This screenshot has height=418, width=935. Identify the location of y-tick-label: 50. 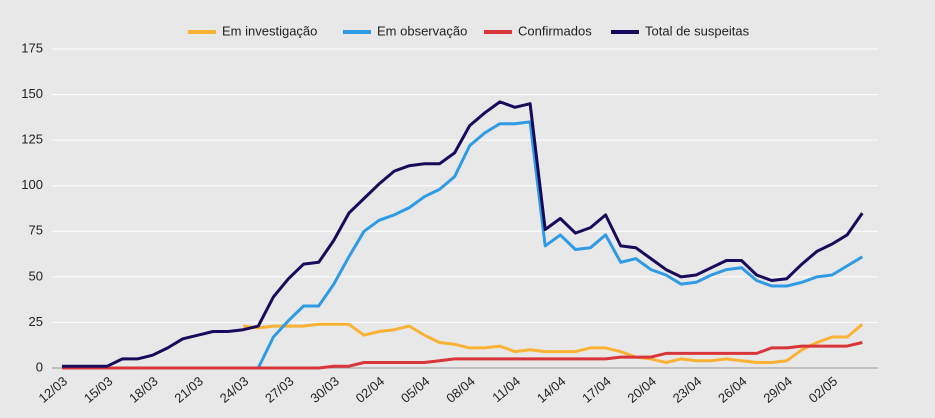
(36, 275).